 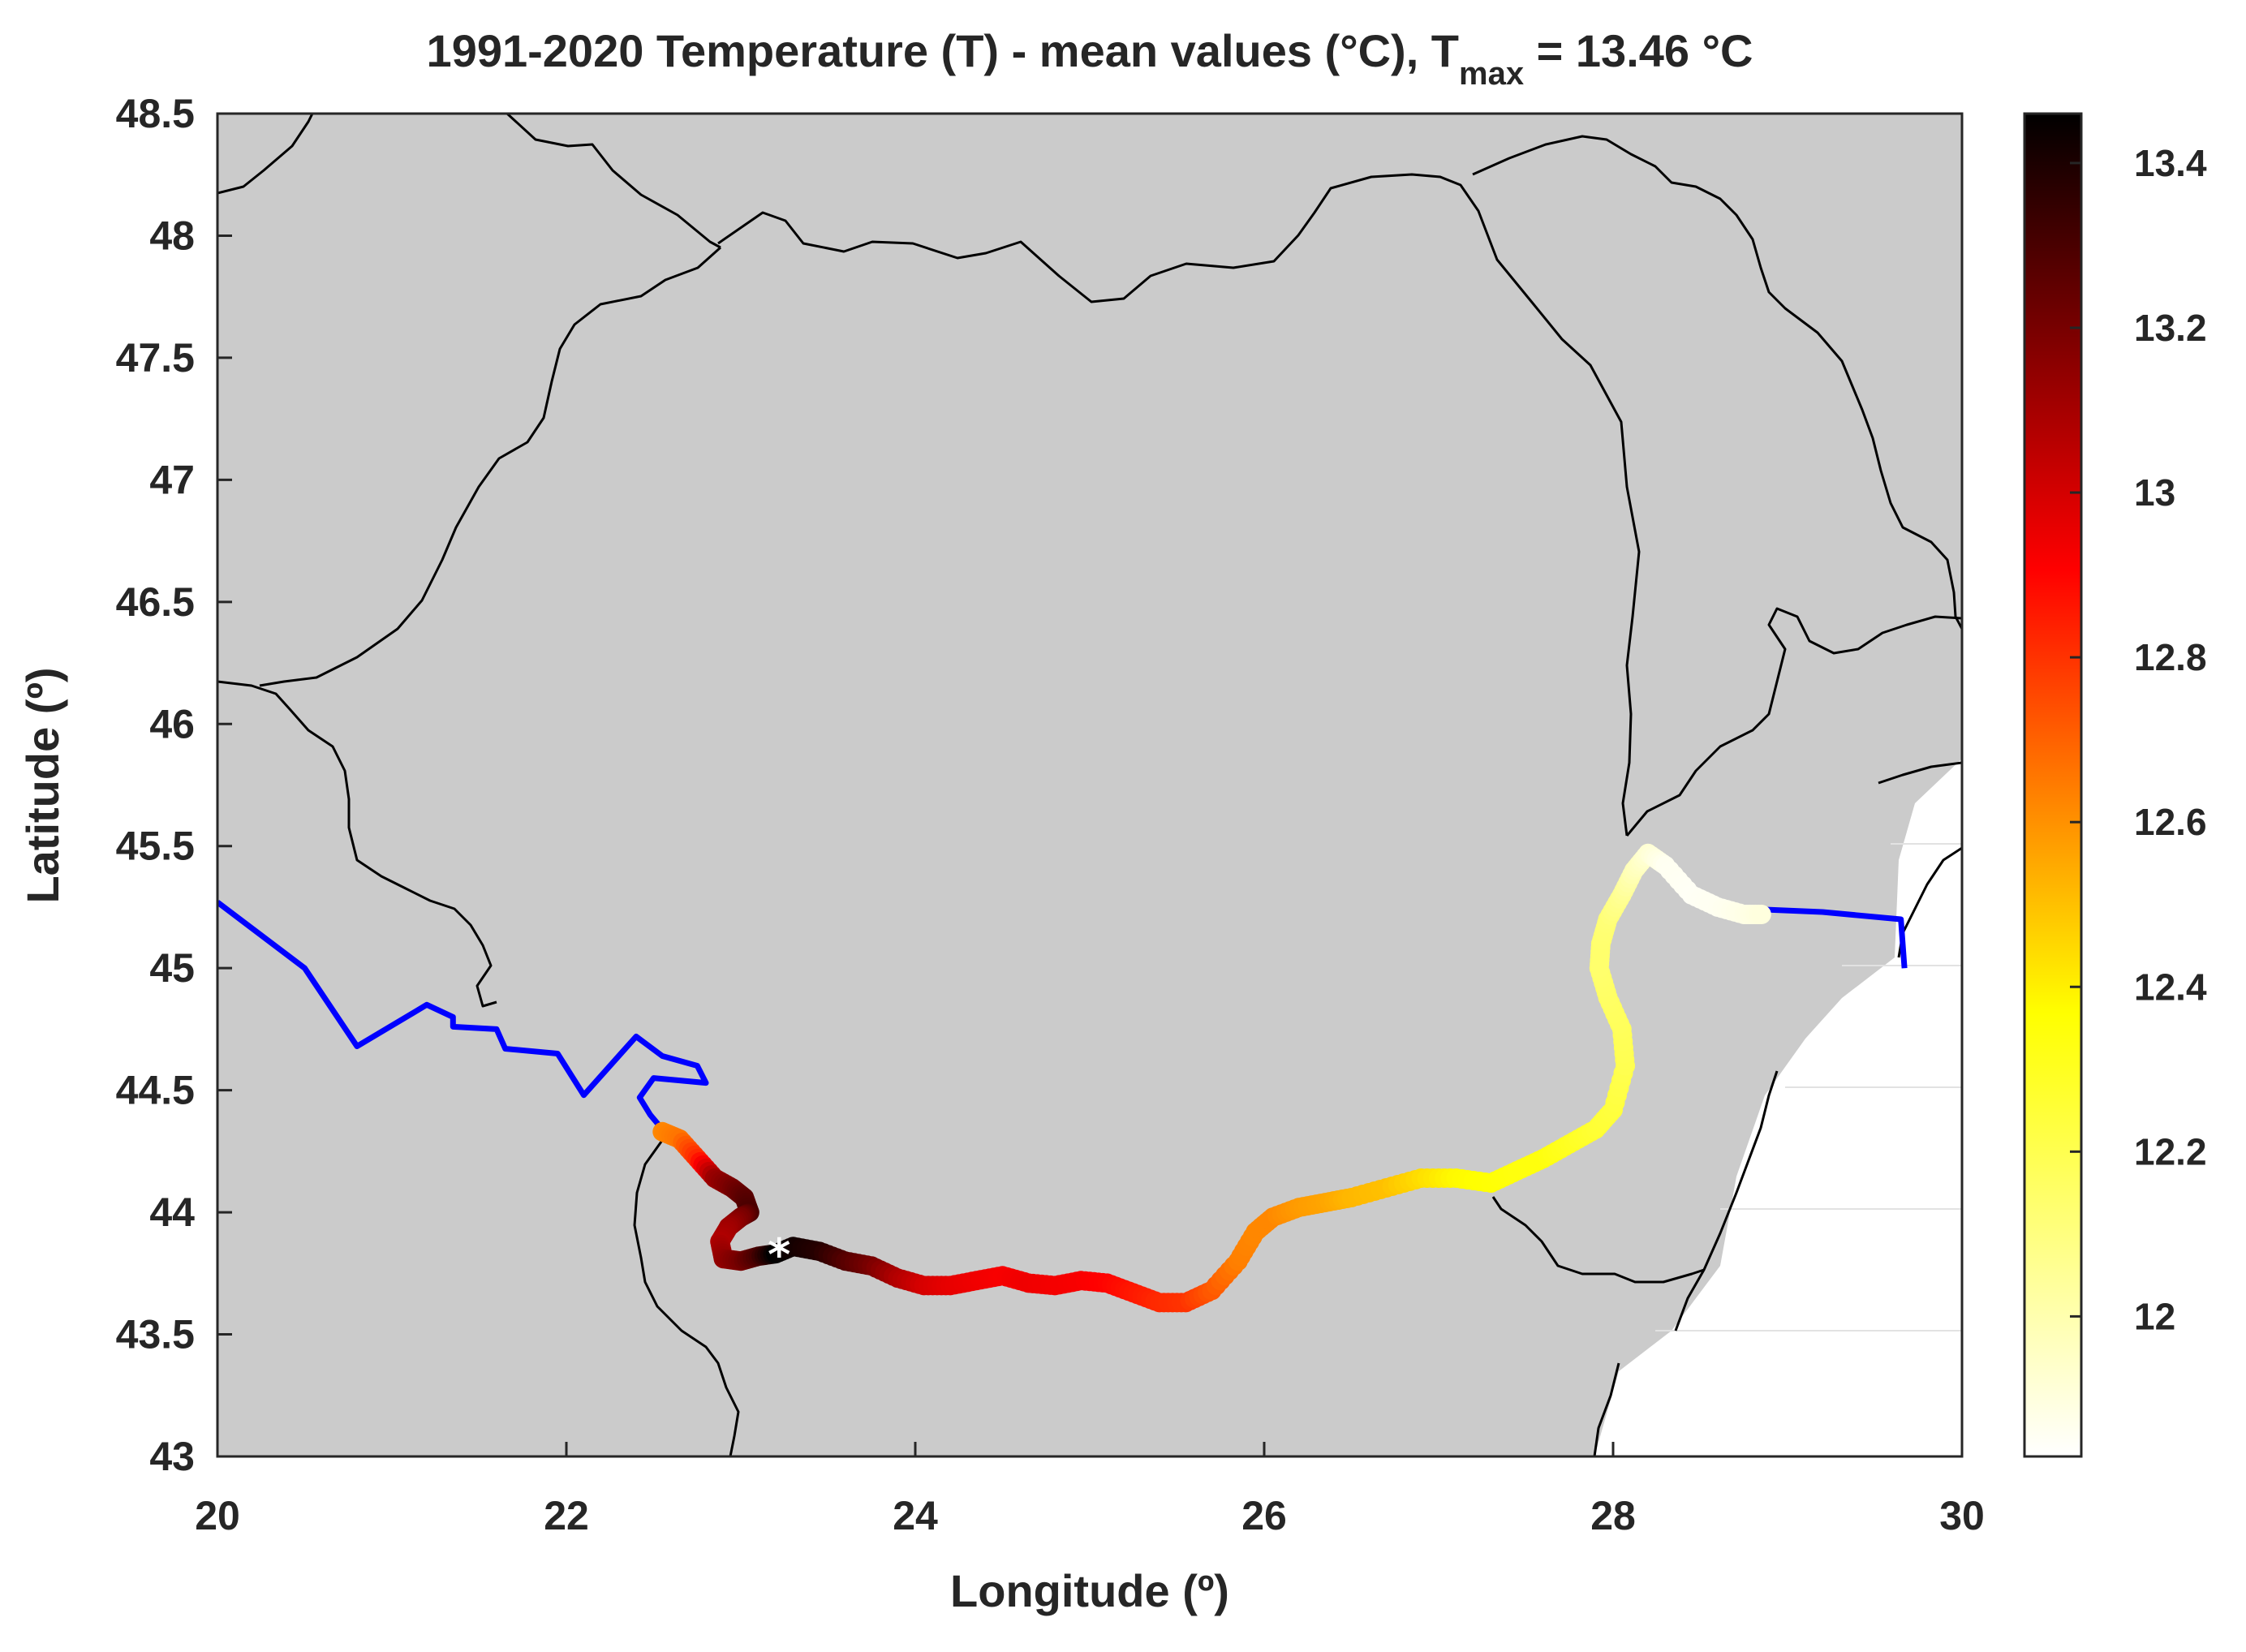 What do you see at coordinates (42, 785) in the screenshot?
I see `y-axis-label: Latitude (º)` at bounding box center [42, 785].